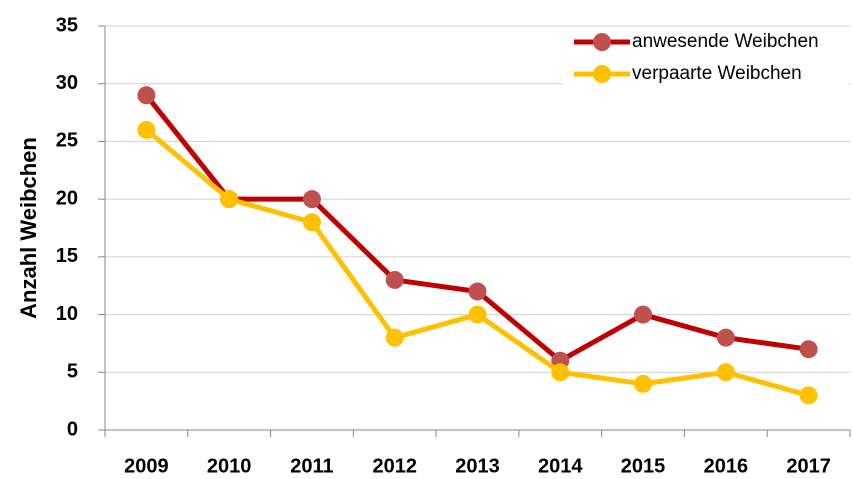 Image resolution: width=853 pixels, height=479 pixels. I want to click on x-tick-label: 2011, so click(311, 466).